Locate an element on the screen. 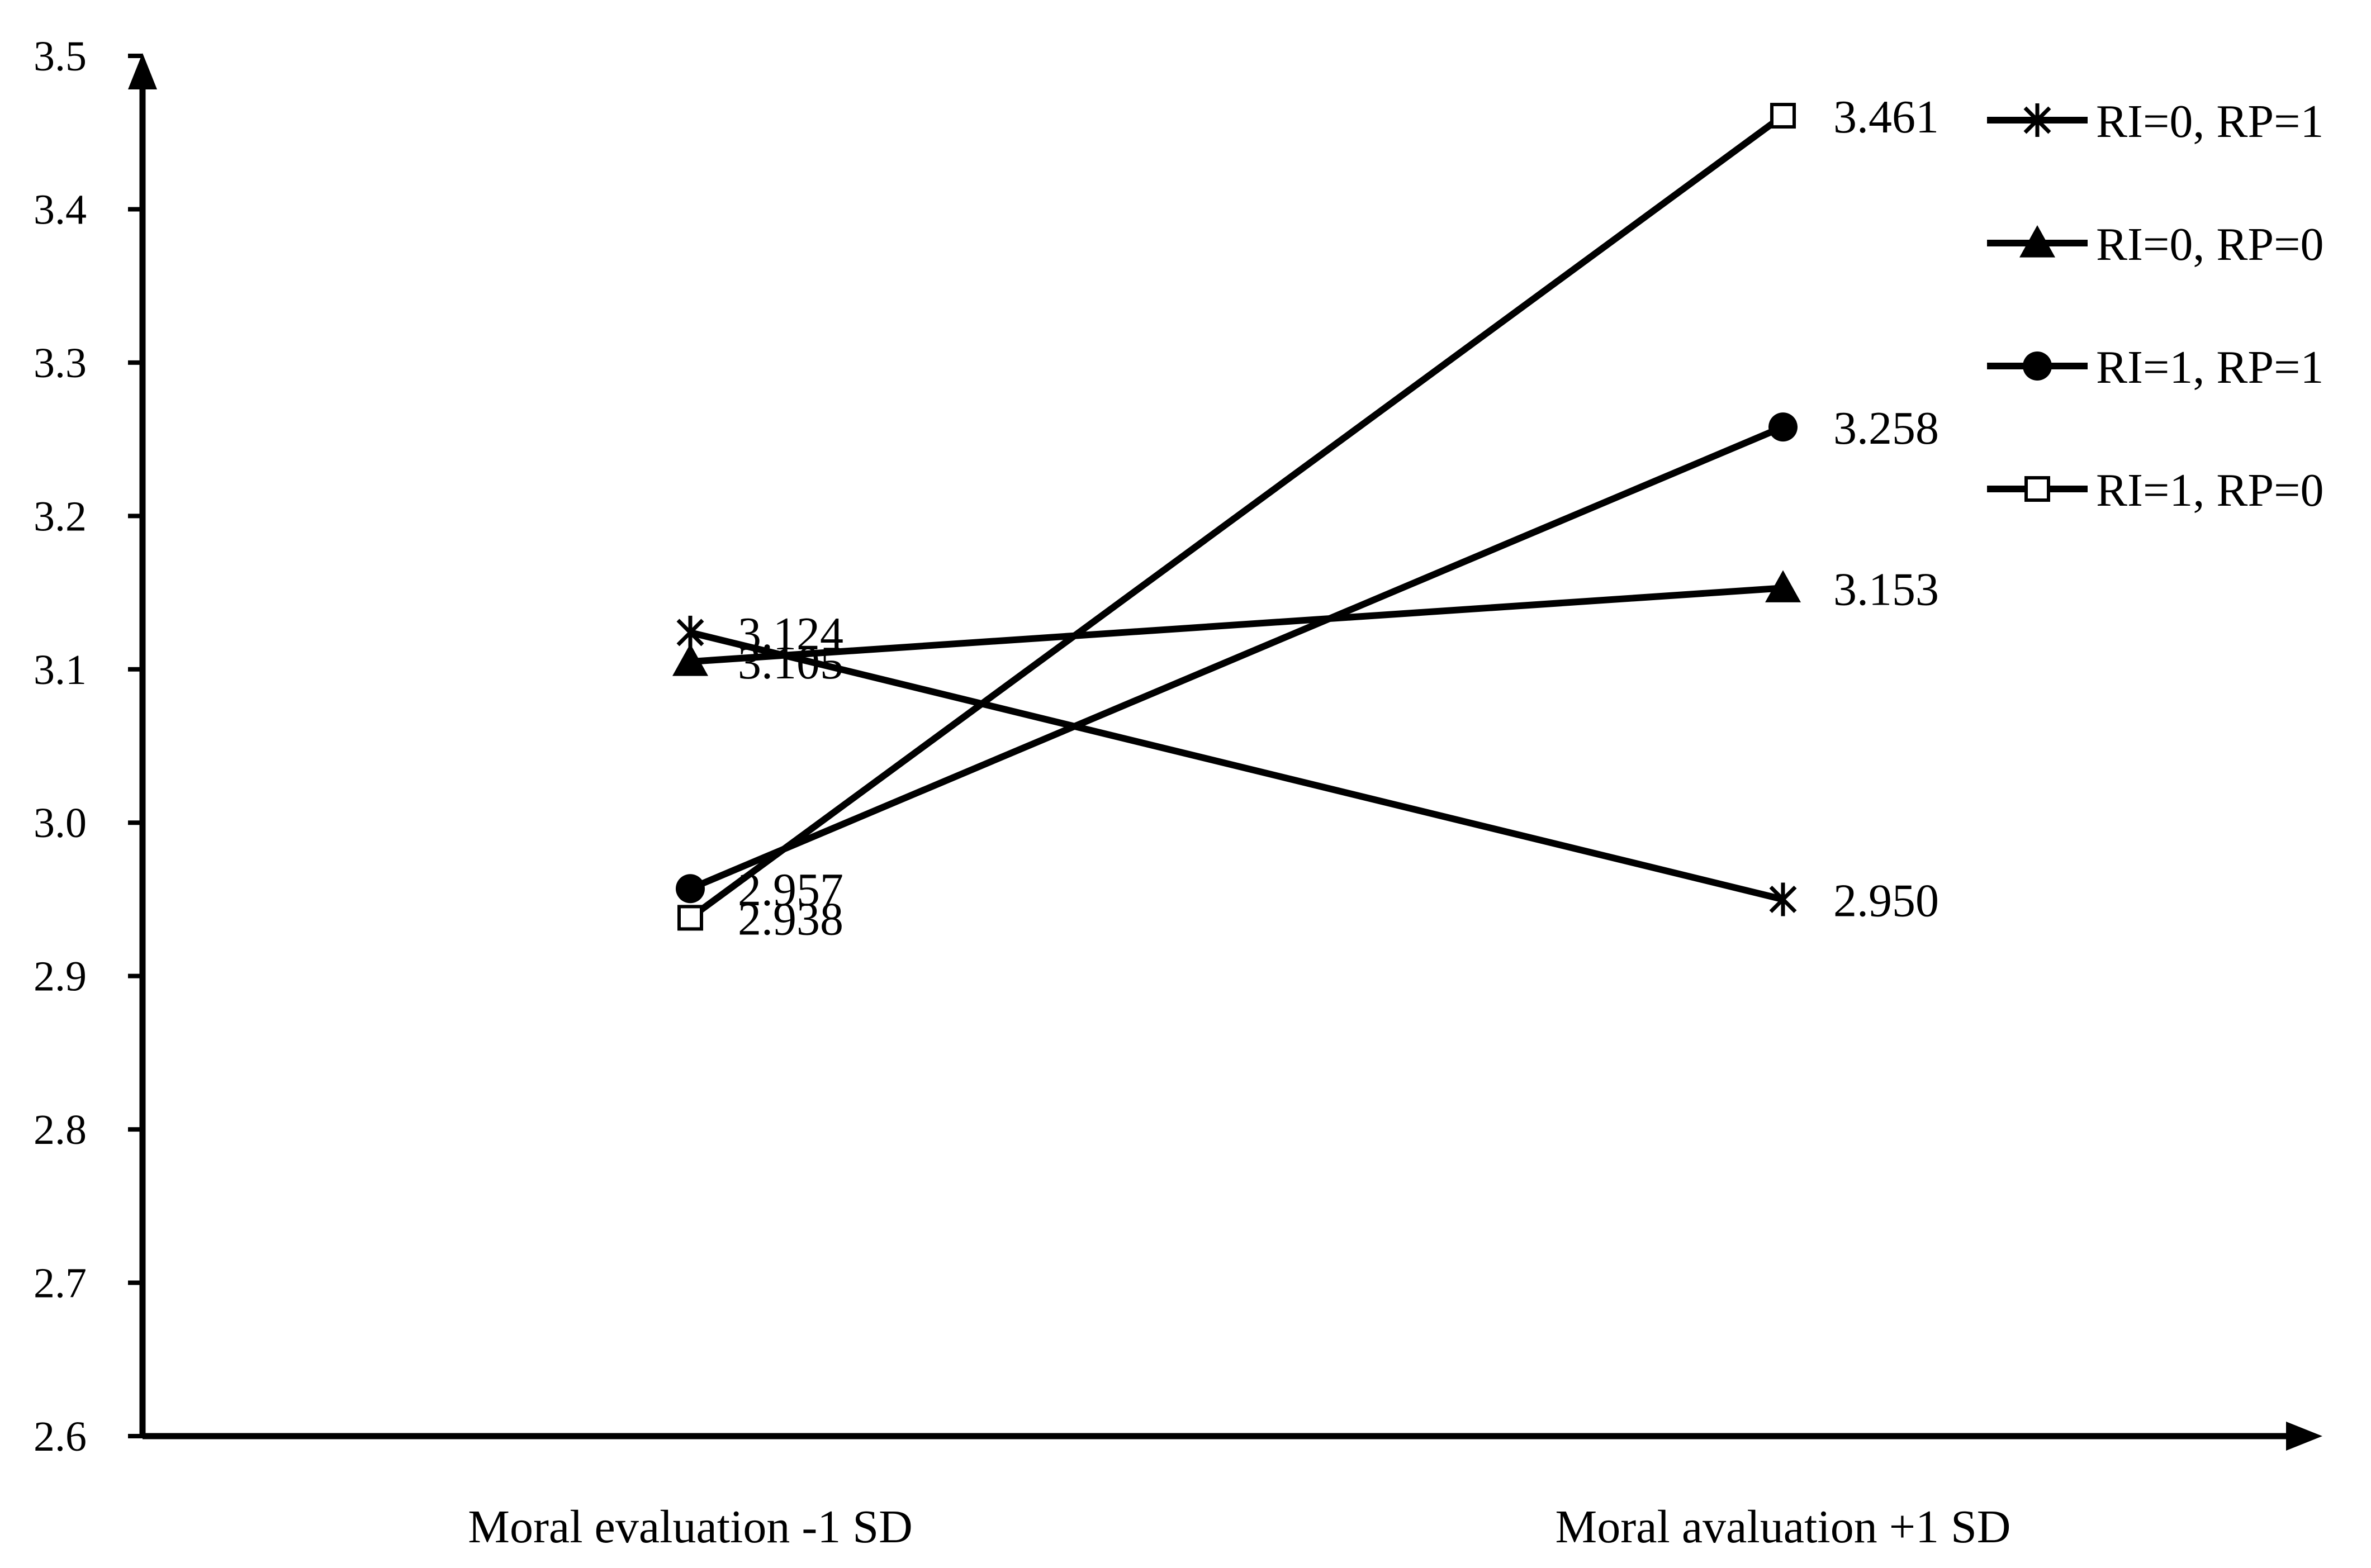 This screenshot has height=1568, width=2371. y-tick-label: 3.3 is located at coordinates (60, 363).